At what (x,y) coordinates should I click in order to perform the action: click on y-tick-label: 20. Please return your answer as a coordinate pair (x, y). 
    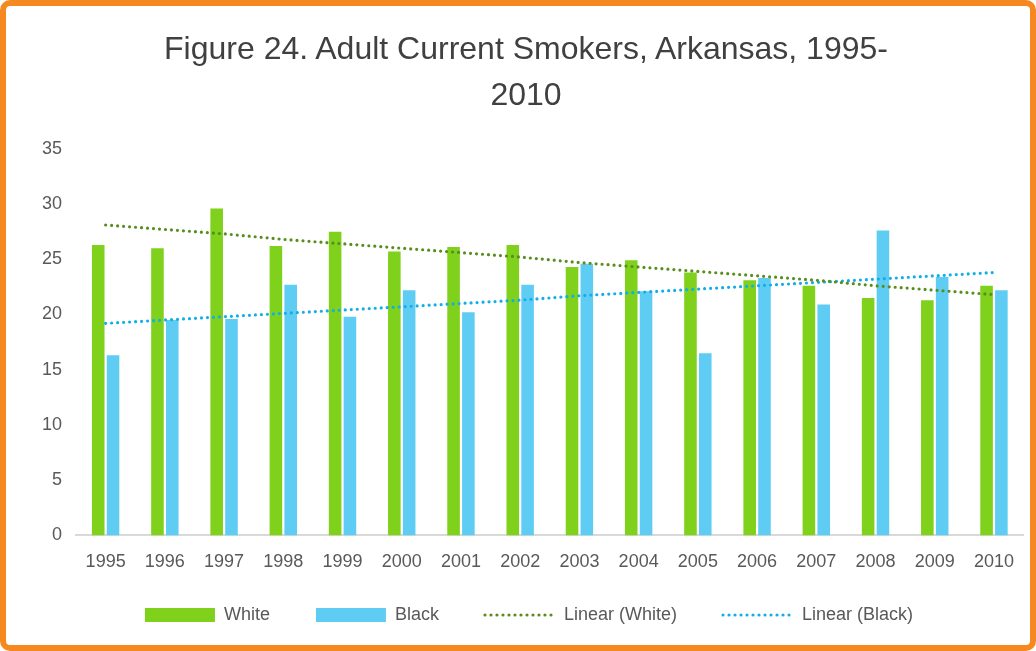
    Looking at the image, I should click on (52, 313).